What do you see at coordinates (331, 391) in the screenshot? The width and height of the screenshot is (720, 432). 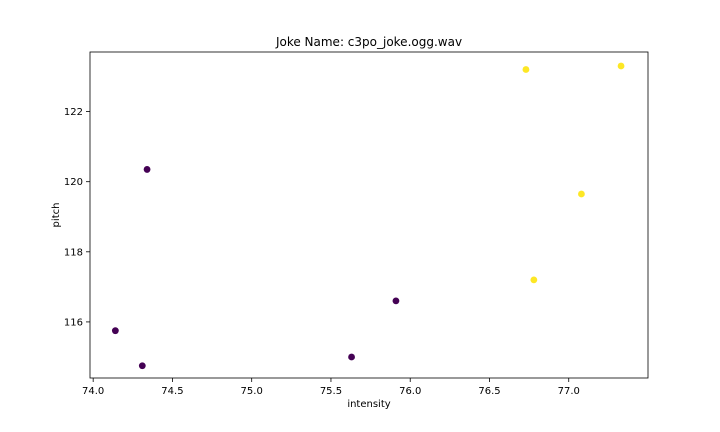 I see `x-tick-label: 75.5` at bounding box center [331, 391].